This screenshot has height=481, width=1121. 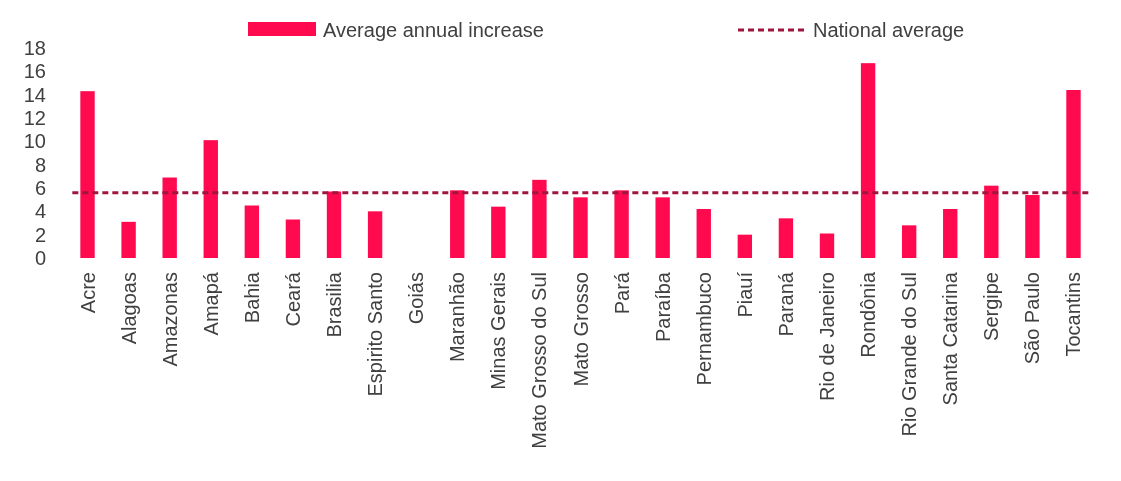 What do you see at coordinates (87, 293) in the screenshot?
I see `x-tick-label: Acre` at bounding box center [87, 293].